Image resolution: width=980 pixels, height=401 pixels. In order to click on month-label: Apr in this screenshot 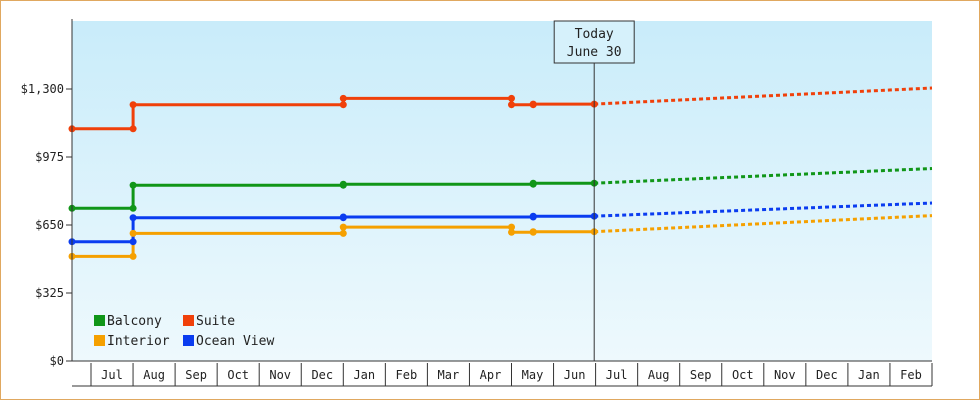, I will do `click(491, 375)`.